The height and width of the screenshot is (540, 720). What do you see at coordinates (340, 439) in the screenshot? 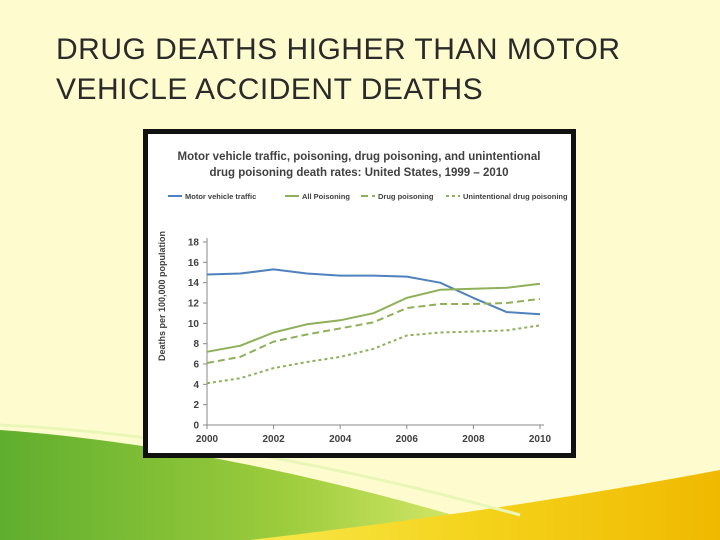
I see `x-tick-label: 2004` at bounding box center [340, 439].